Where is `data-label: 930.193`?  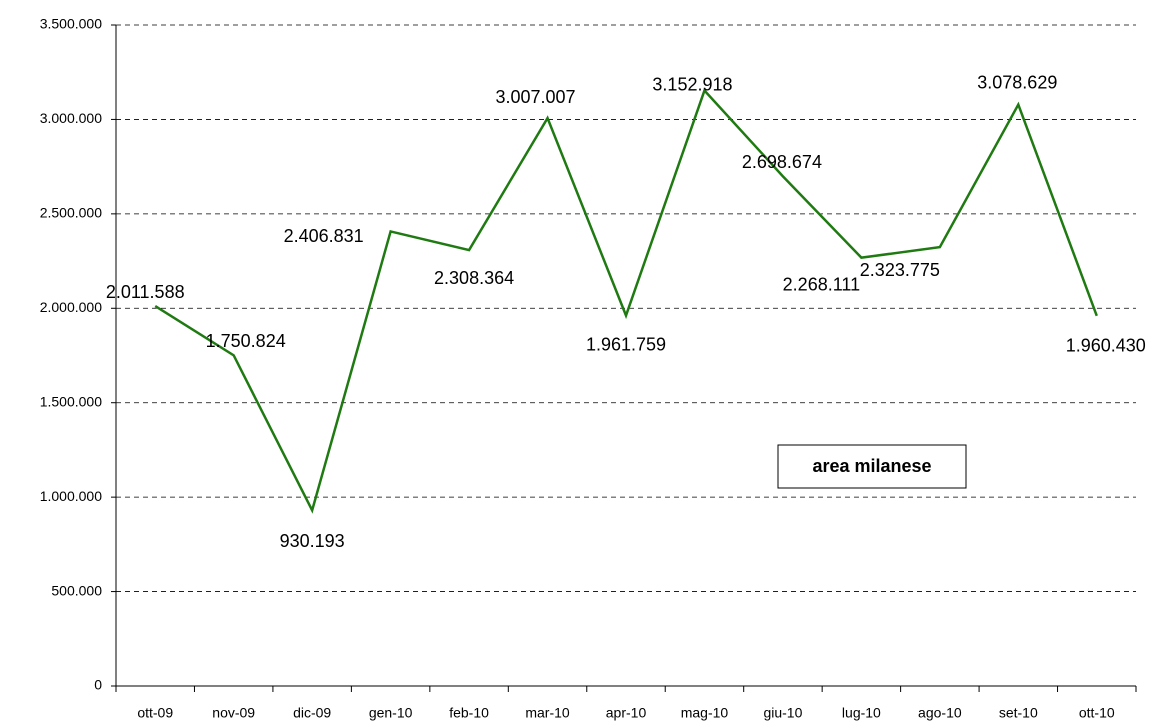
data-label: 930.193 is located at coordinates (312, 541).